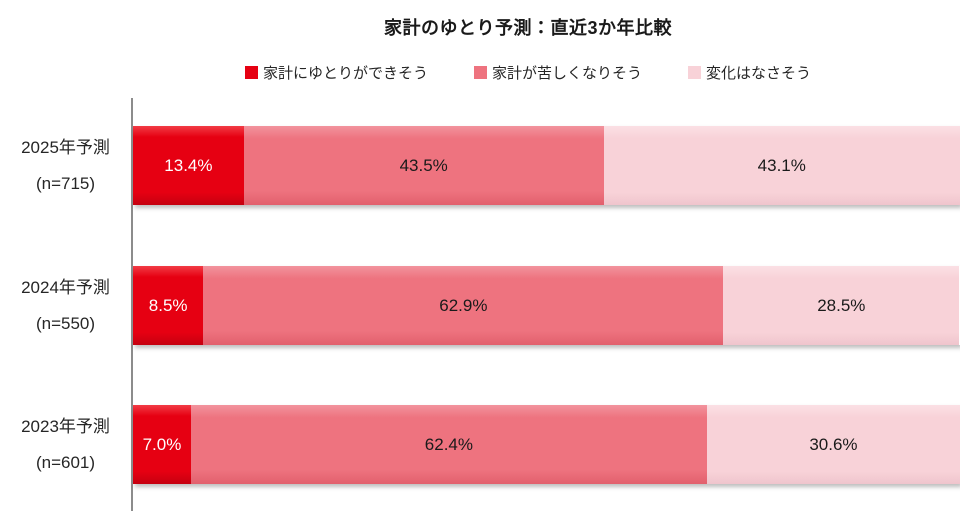  I want to click on bar-segment-kurushii: 62.4%, so click(448, 444).